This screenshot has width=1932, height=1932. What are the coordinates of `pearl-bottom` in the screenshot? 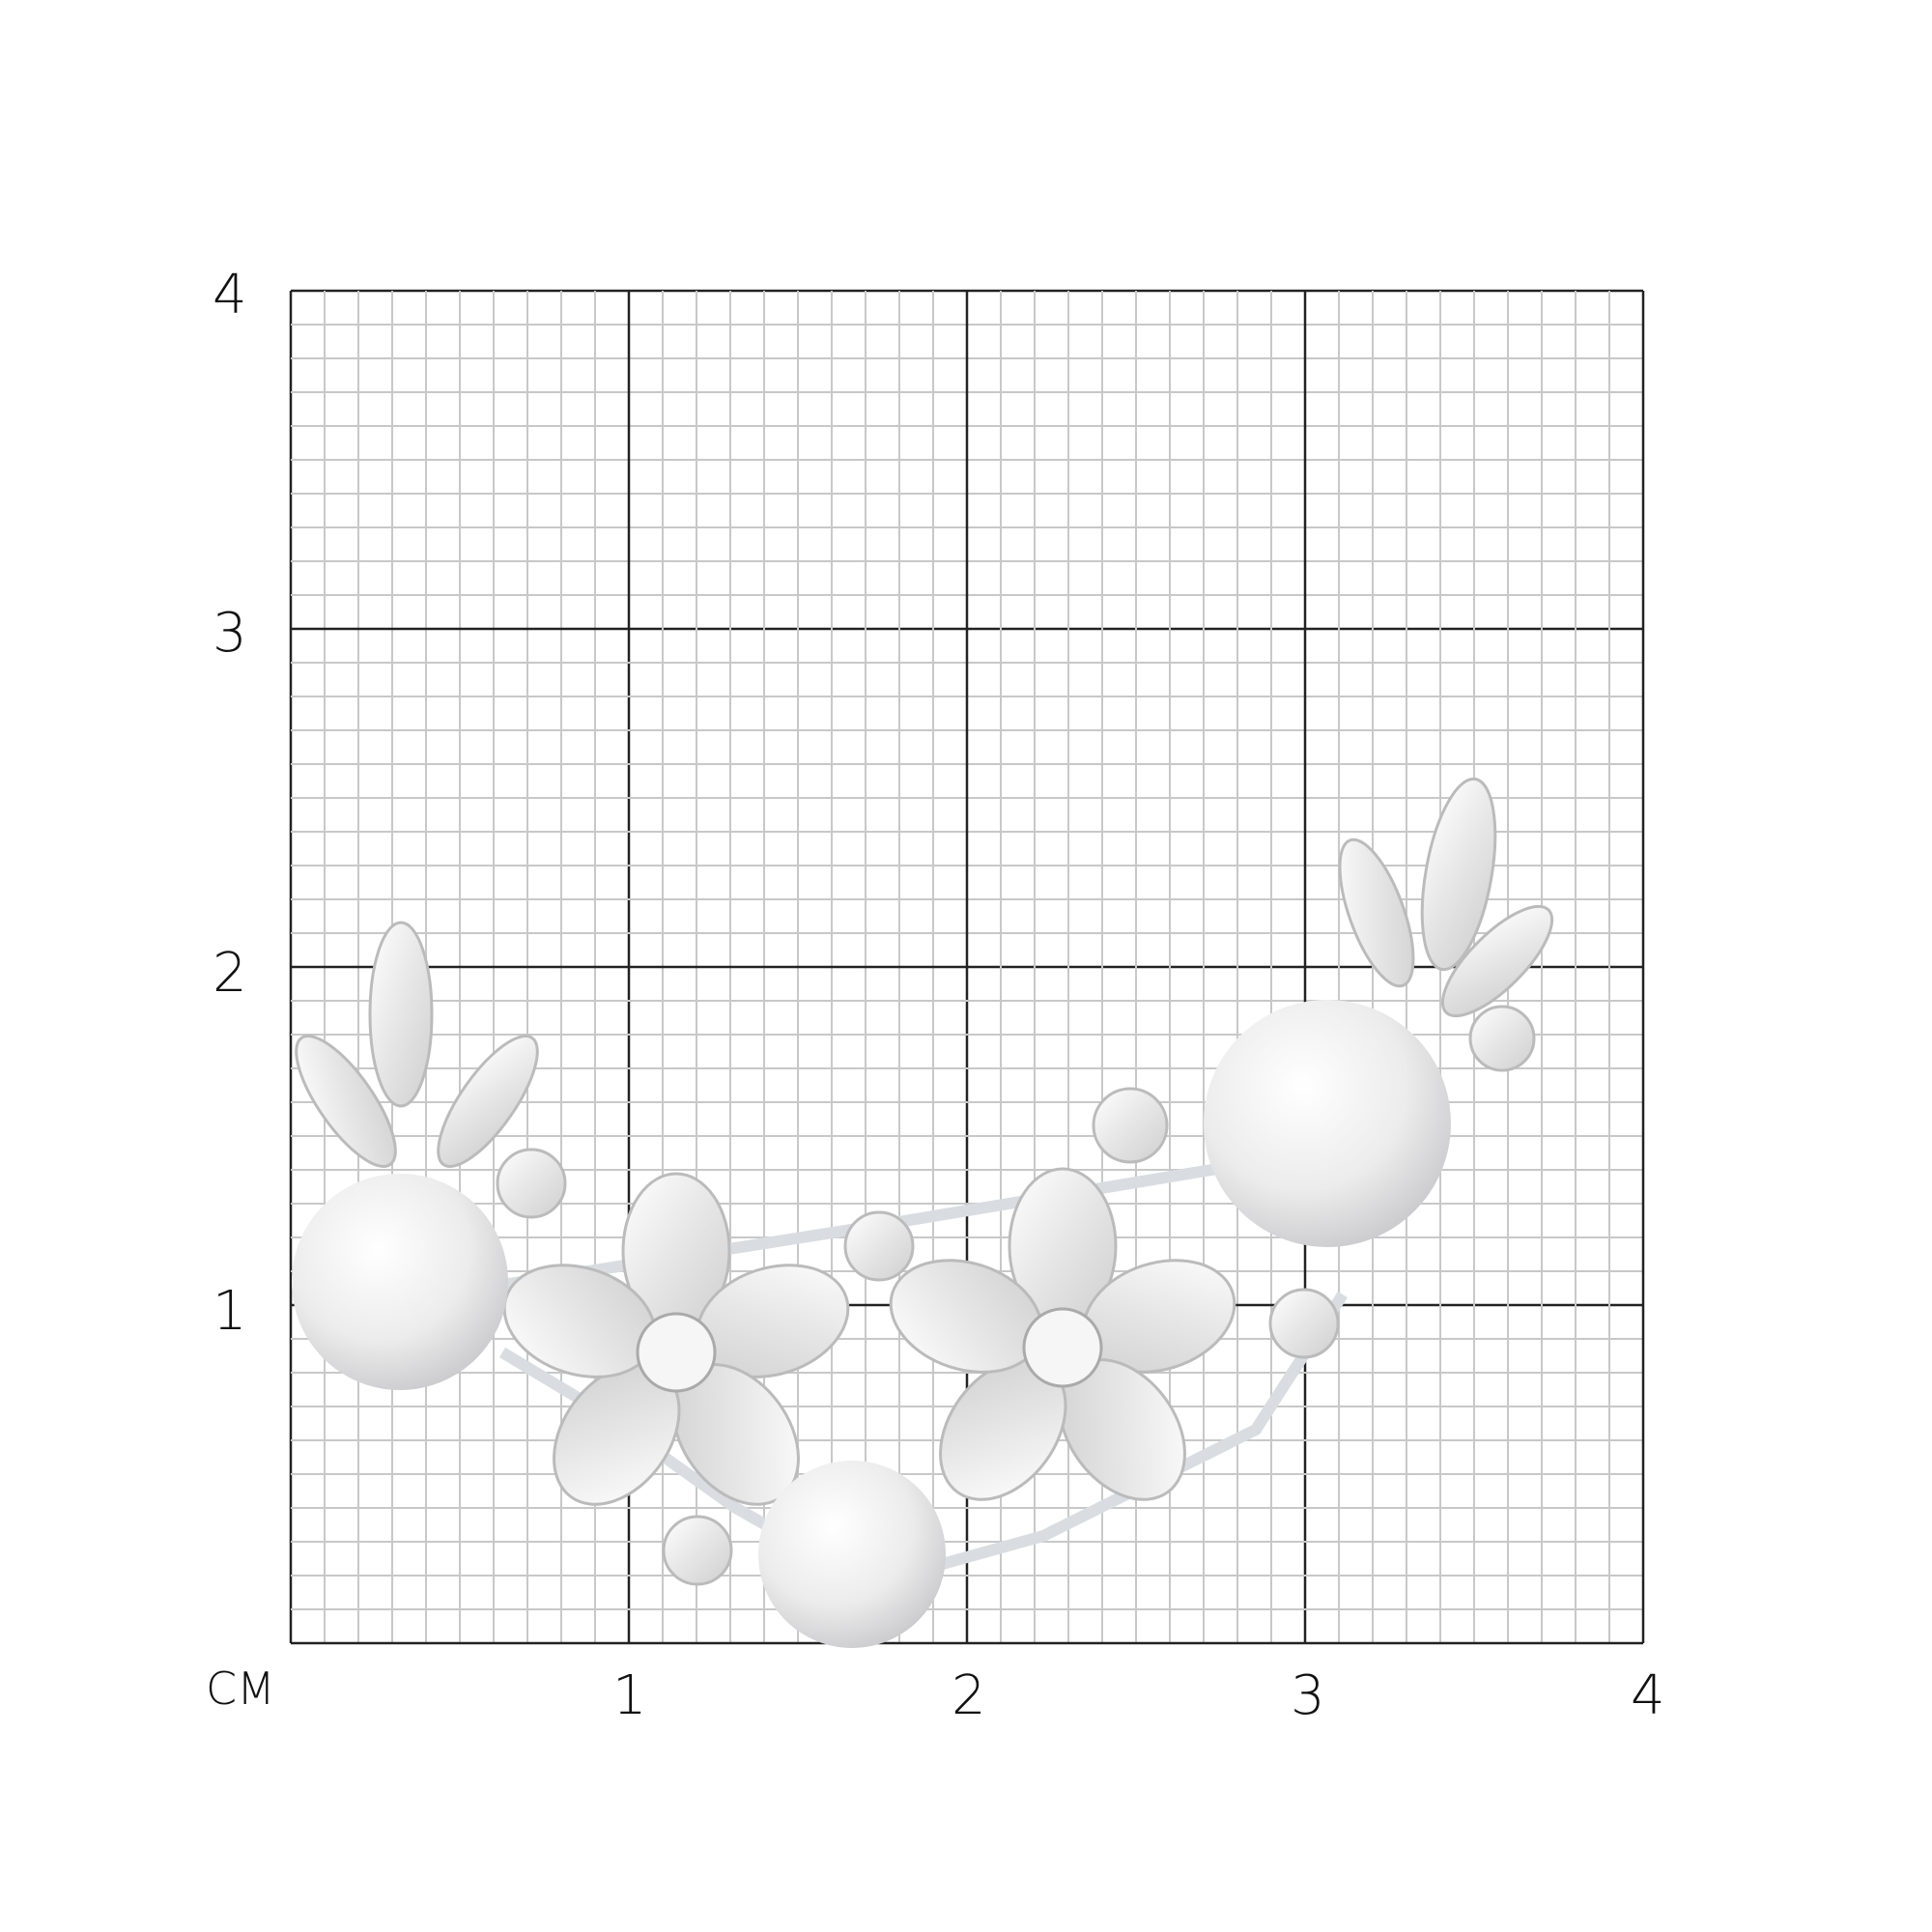 It's located at (852, 1554).